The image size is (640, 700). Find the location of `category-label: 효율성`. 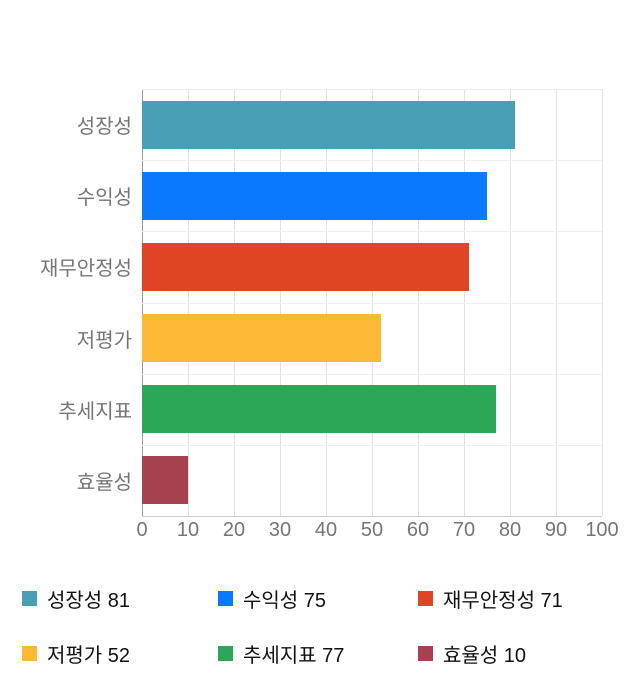

category-label: 효율성 is located at coordinates (104, 482).